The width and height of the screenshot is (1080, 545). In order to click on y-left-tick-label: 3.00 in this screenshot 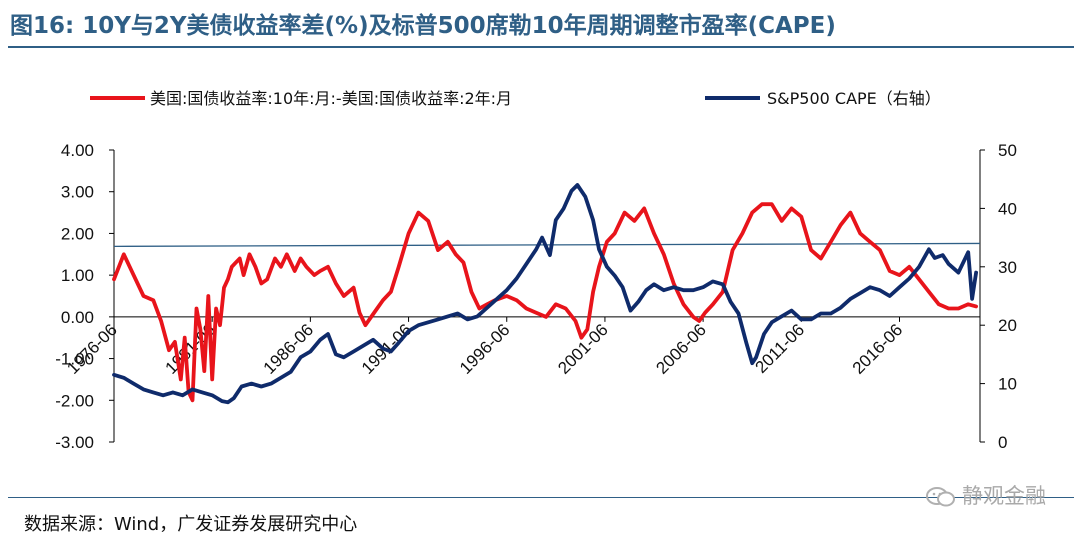, I will do `click(77, 192)`.